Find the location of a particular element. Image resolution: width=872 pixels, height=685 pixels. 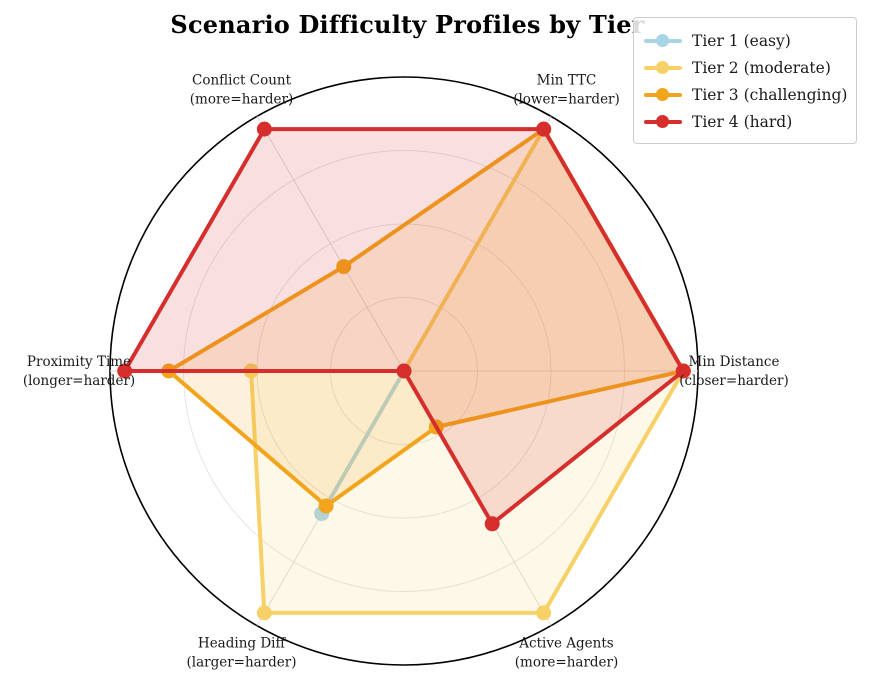

data-point-tier-2-heading-diff is located at coordinates (264, 613).